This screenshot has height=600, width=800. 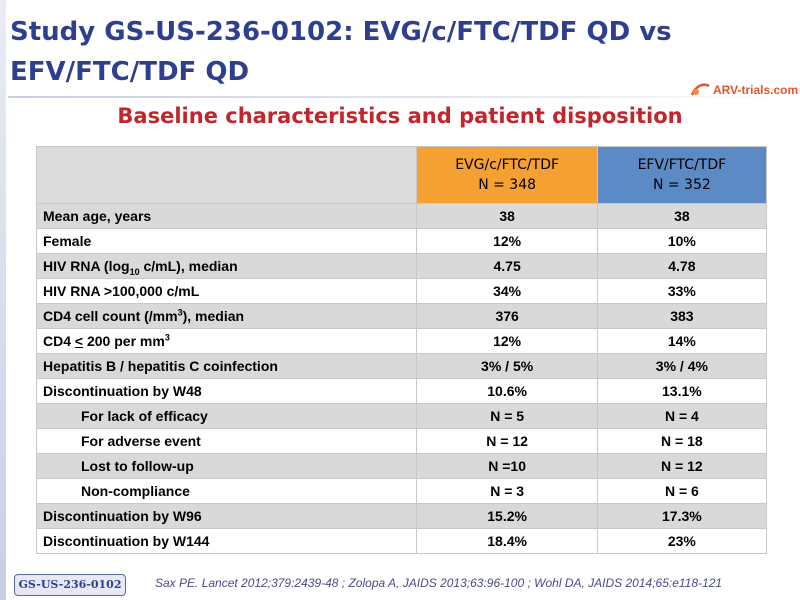 I want to click on table-row: Discontinuation by W96 15.2% 17.3%, so click(x=401, y=516).